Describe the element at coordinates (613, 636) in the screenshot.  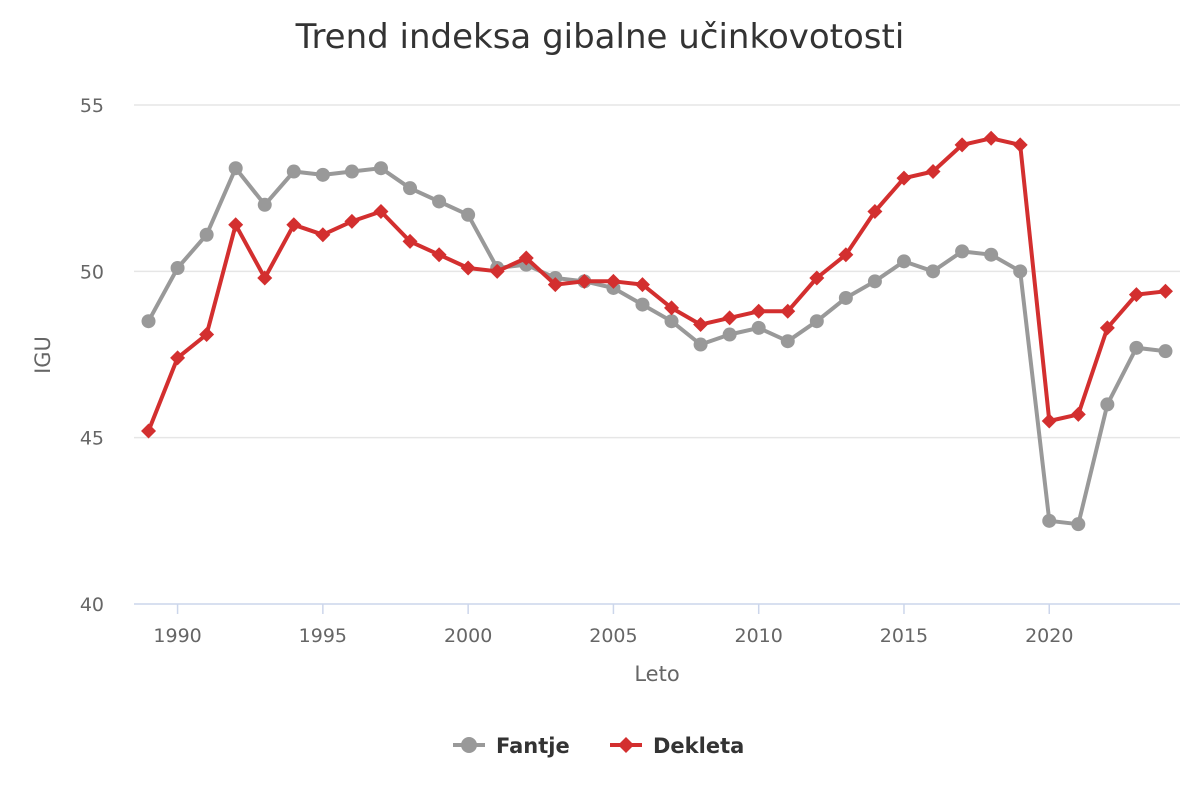
I see `x-tick-label: 2005` at that location.